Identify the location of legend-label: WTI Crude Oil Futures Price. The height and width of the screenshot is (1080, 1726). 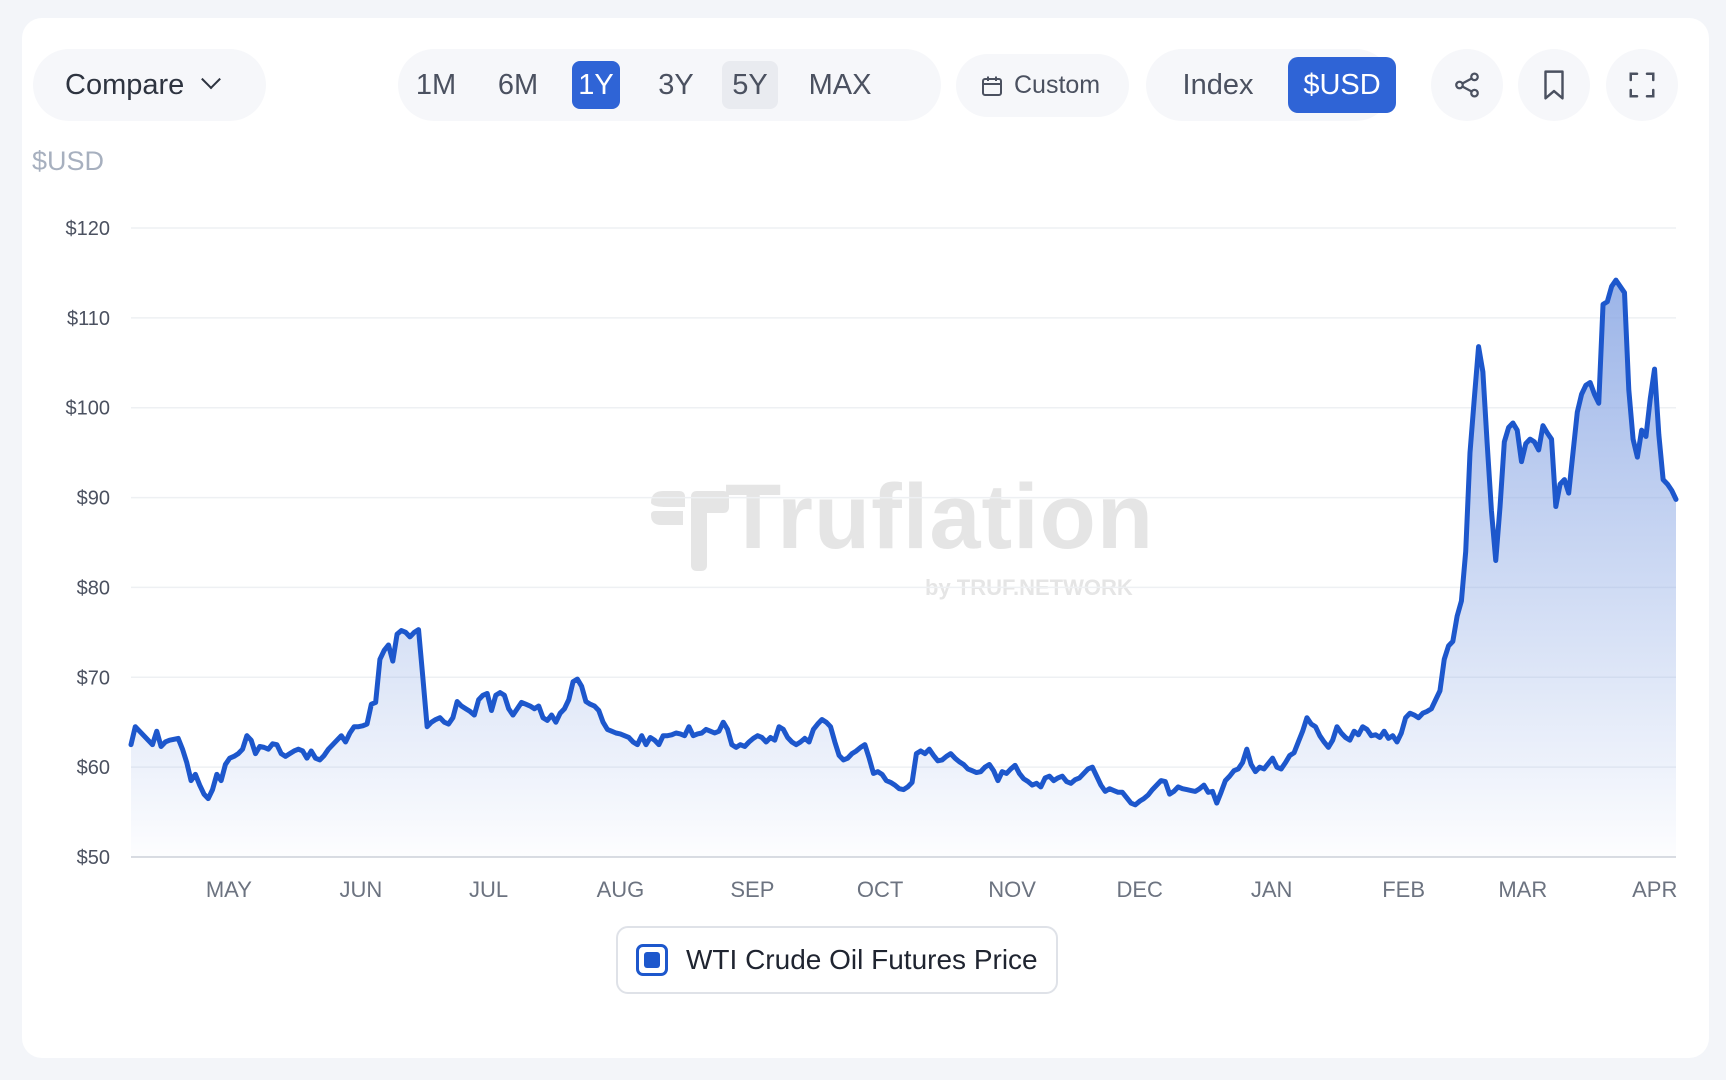
(862, 959).